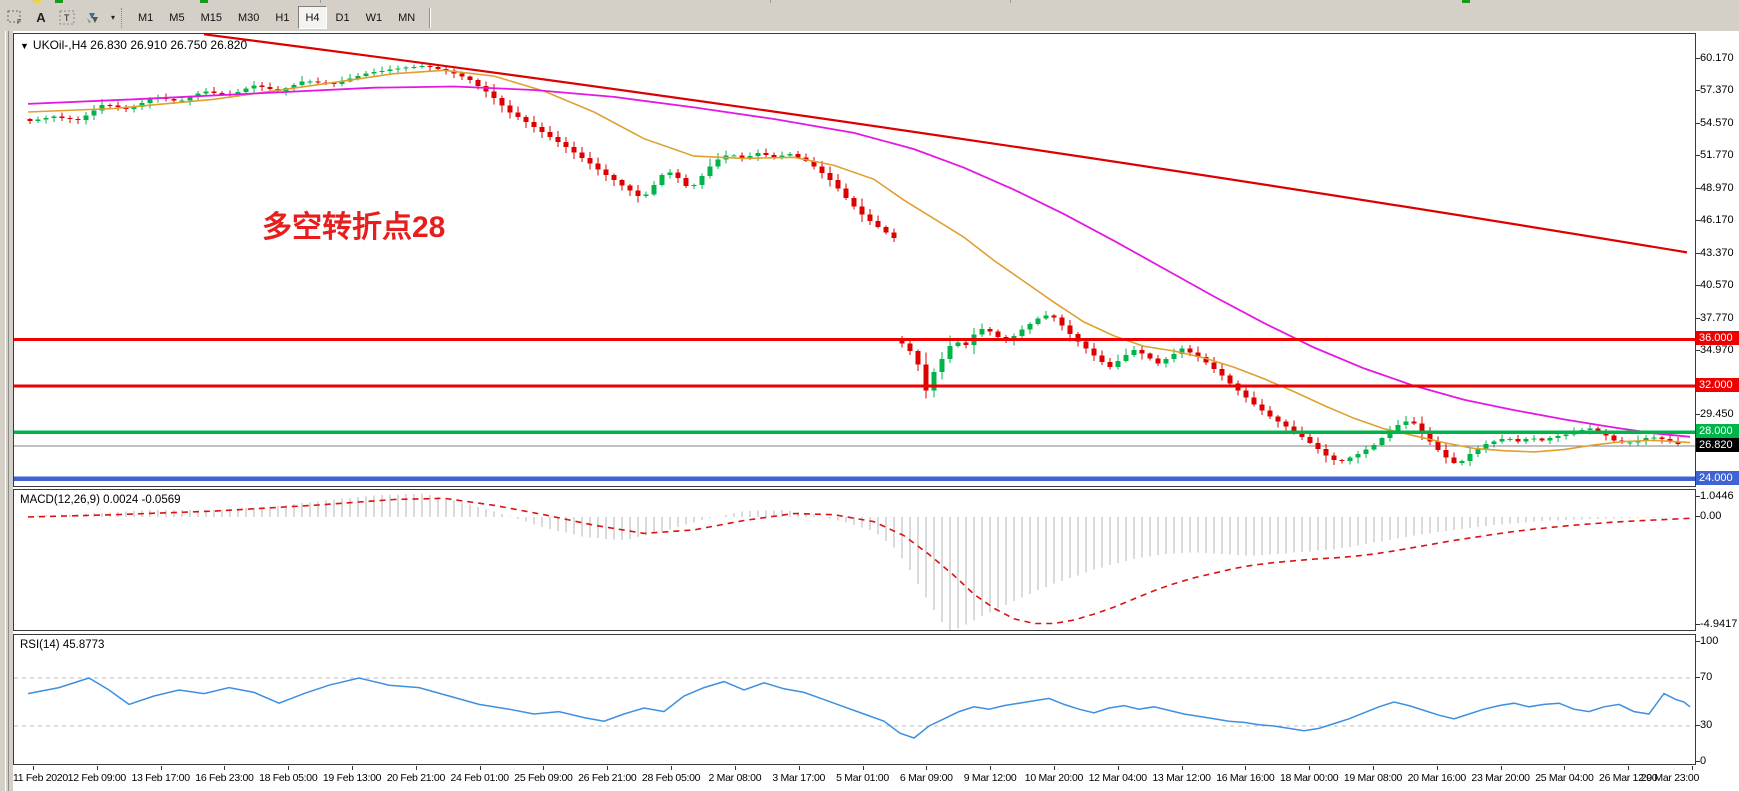 The image size is (1739, 791). What do you see at coordinates (1706, 677) in the screenshot?
I see `rsi-scale-tick: 70` at bounding box center [1706, 677].